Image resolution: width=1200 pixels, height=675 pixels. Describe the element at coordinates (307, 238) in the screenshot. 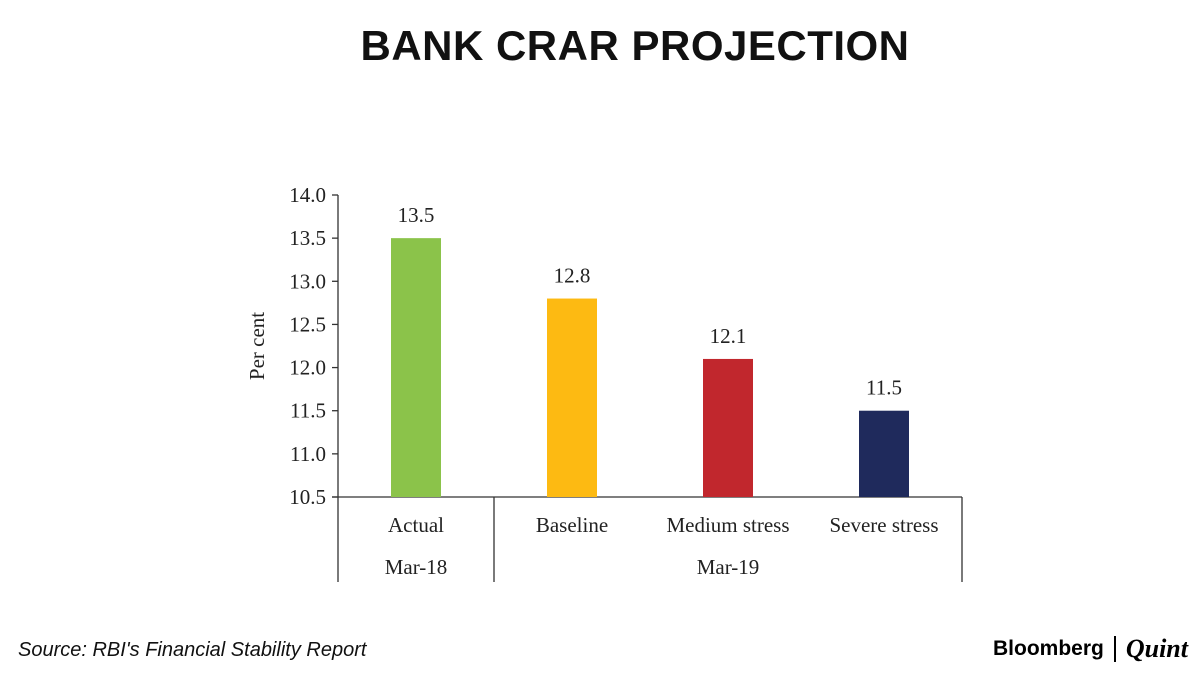

I see `y-tick-label: 13.5` at that location.